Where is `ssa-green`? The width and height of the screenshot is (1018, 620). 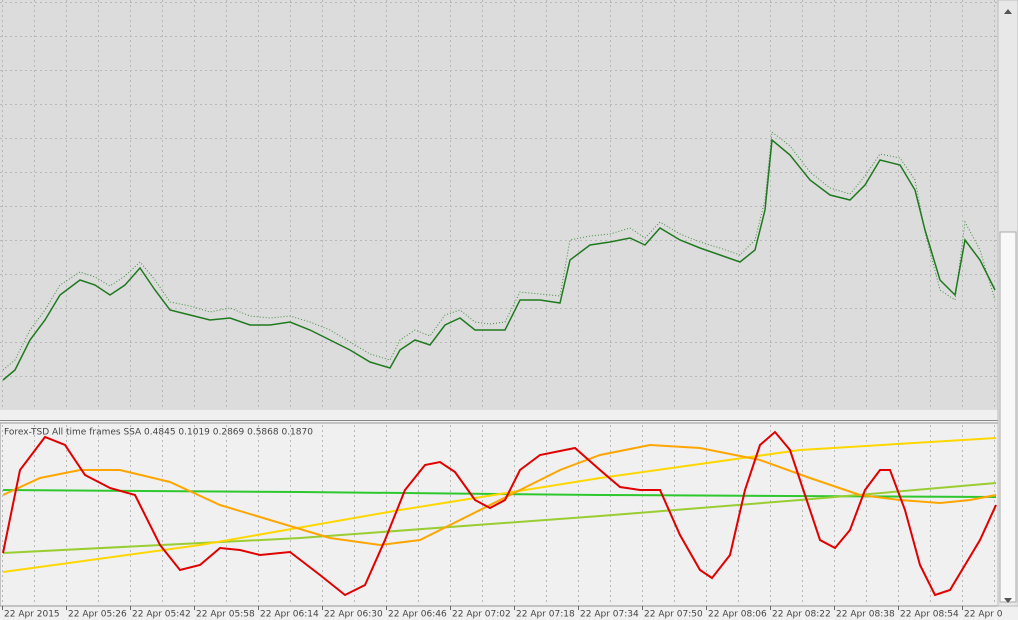
ssa-green is located at coordinates (499, 493).